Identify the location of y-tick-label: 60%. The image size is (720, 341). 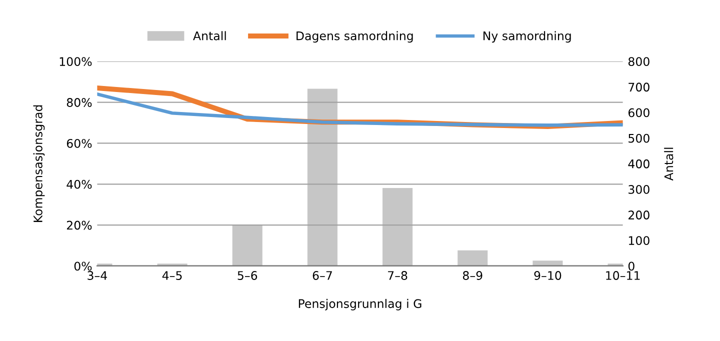
(79, 143).